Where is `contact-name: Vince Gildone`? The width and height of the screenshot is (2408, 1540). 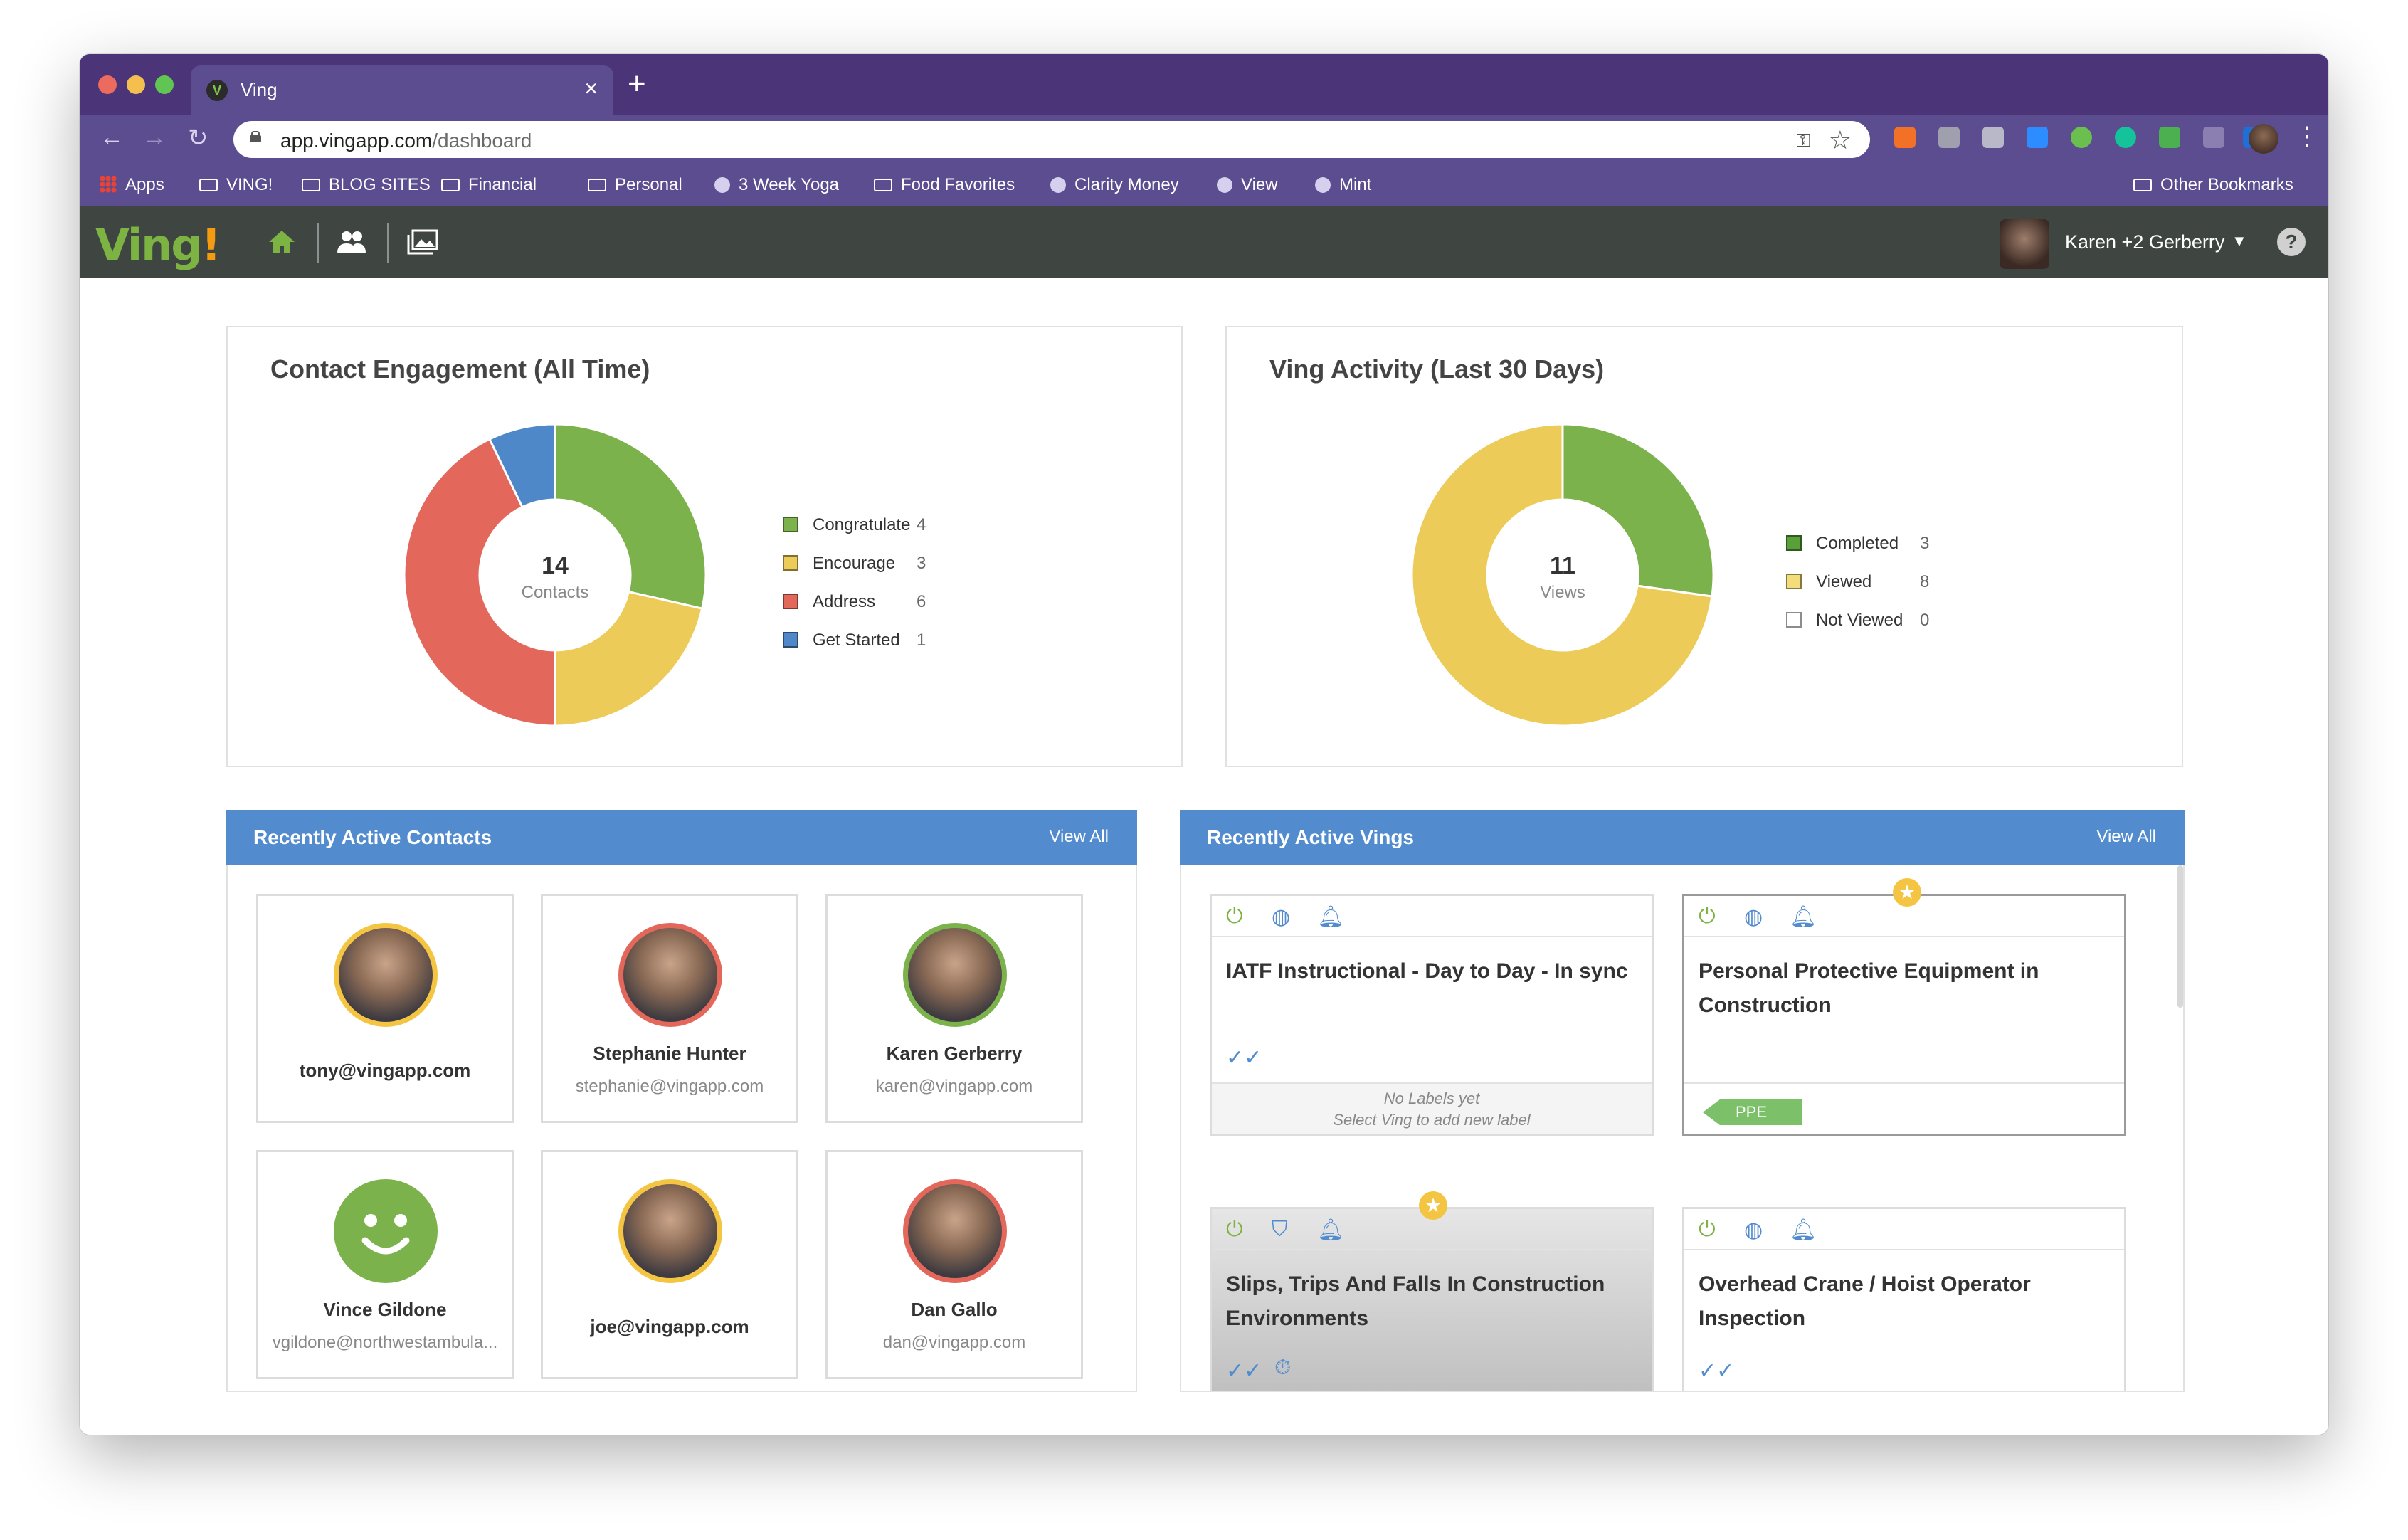 contact-name: Vince Gildone is located at coordinates (385, 1309).